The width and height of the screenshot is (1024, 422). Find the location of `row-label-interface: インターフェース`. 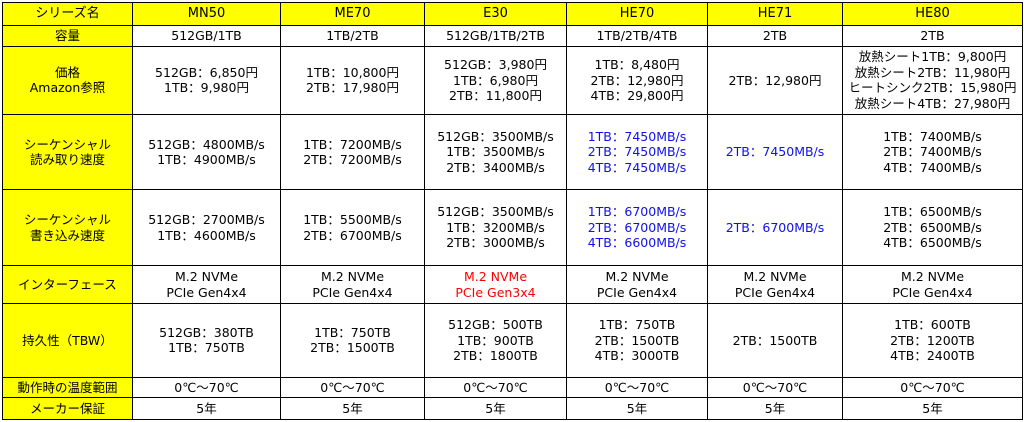

row-label-interface: インターフェース is located at coordinates (67, 284).